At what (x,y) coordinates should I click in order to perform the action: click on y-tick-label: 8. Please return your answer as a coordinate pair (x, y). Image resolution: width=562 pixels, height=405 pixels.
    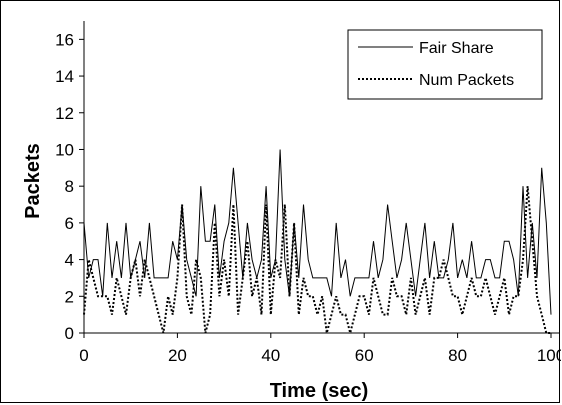
    Looking at the image, I should click on (69, 186).